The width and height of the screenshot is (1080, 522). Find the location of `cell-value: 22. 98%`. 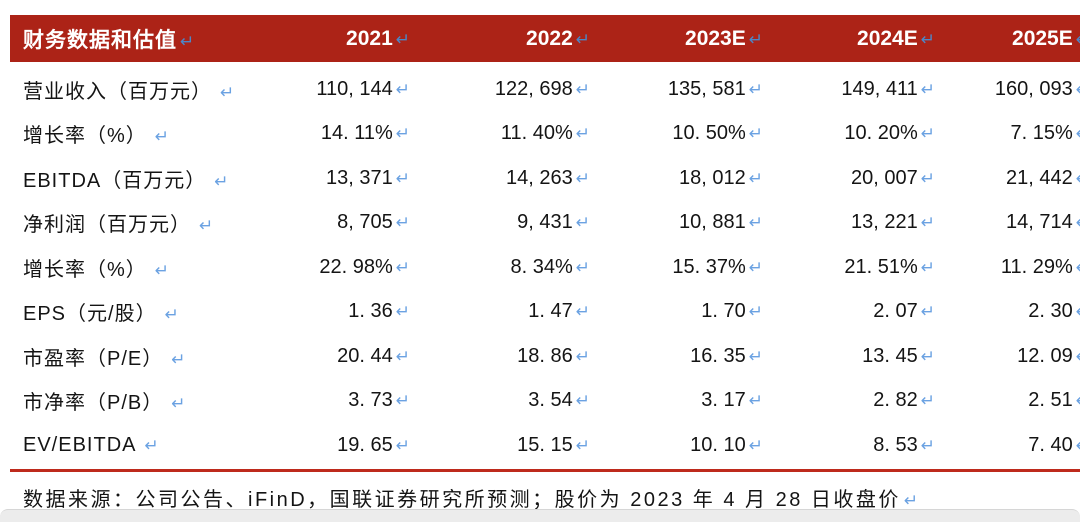

cell-value: 22. 98% is located at coordinates (356, 266).